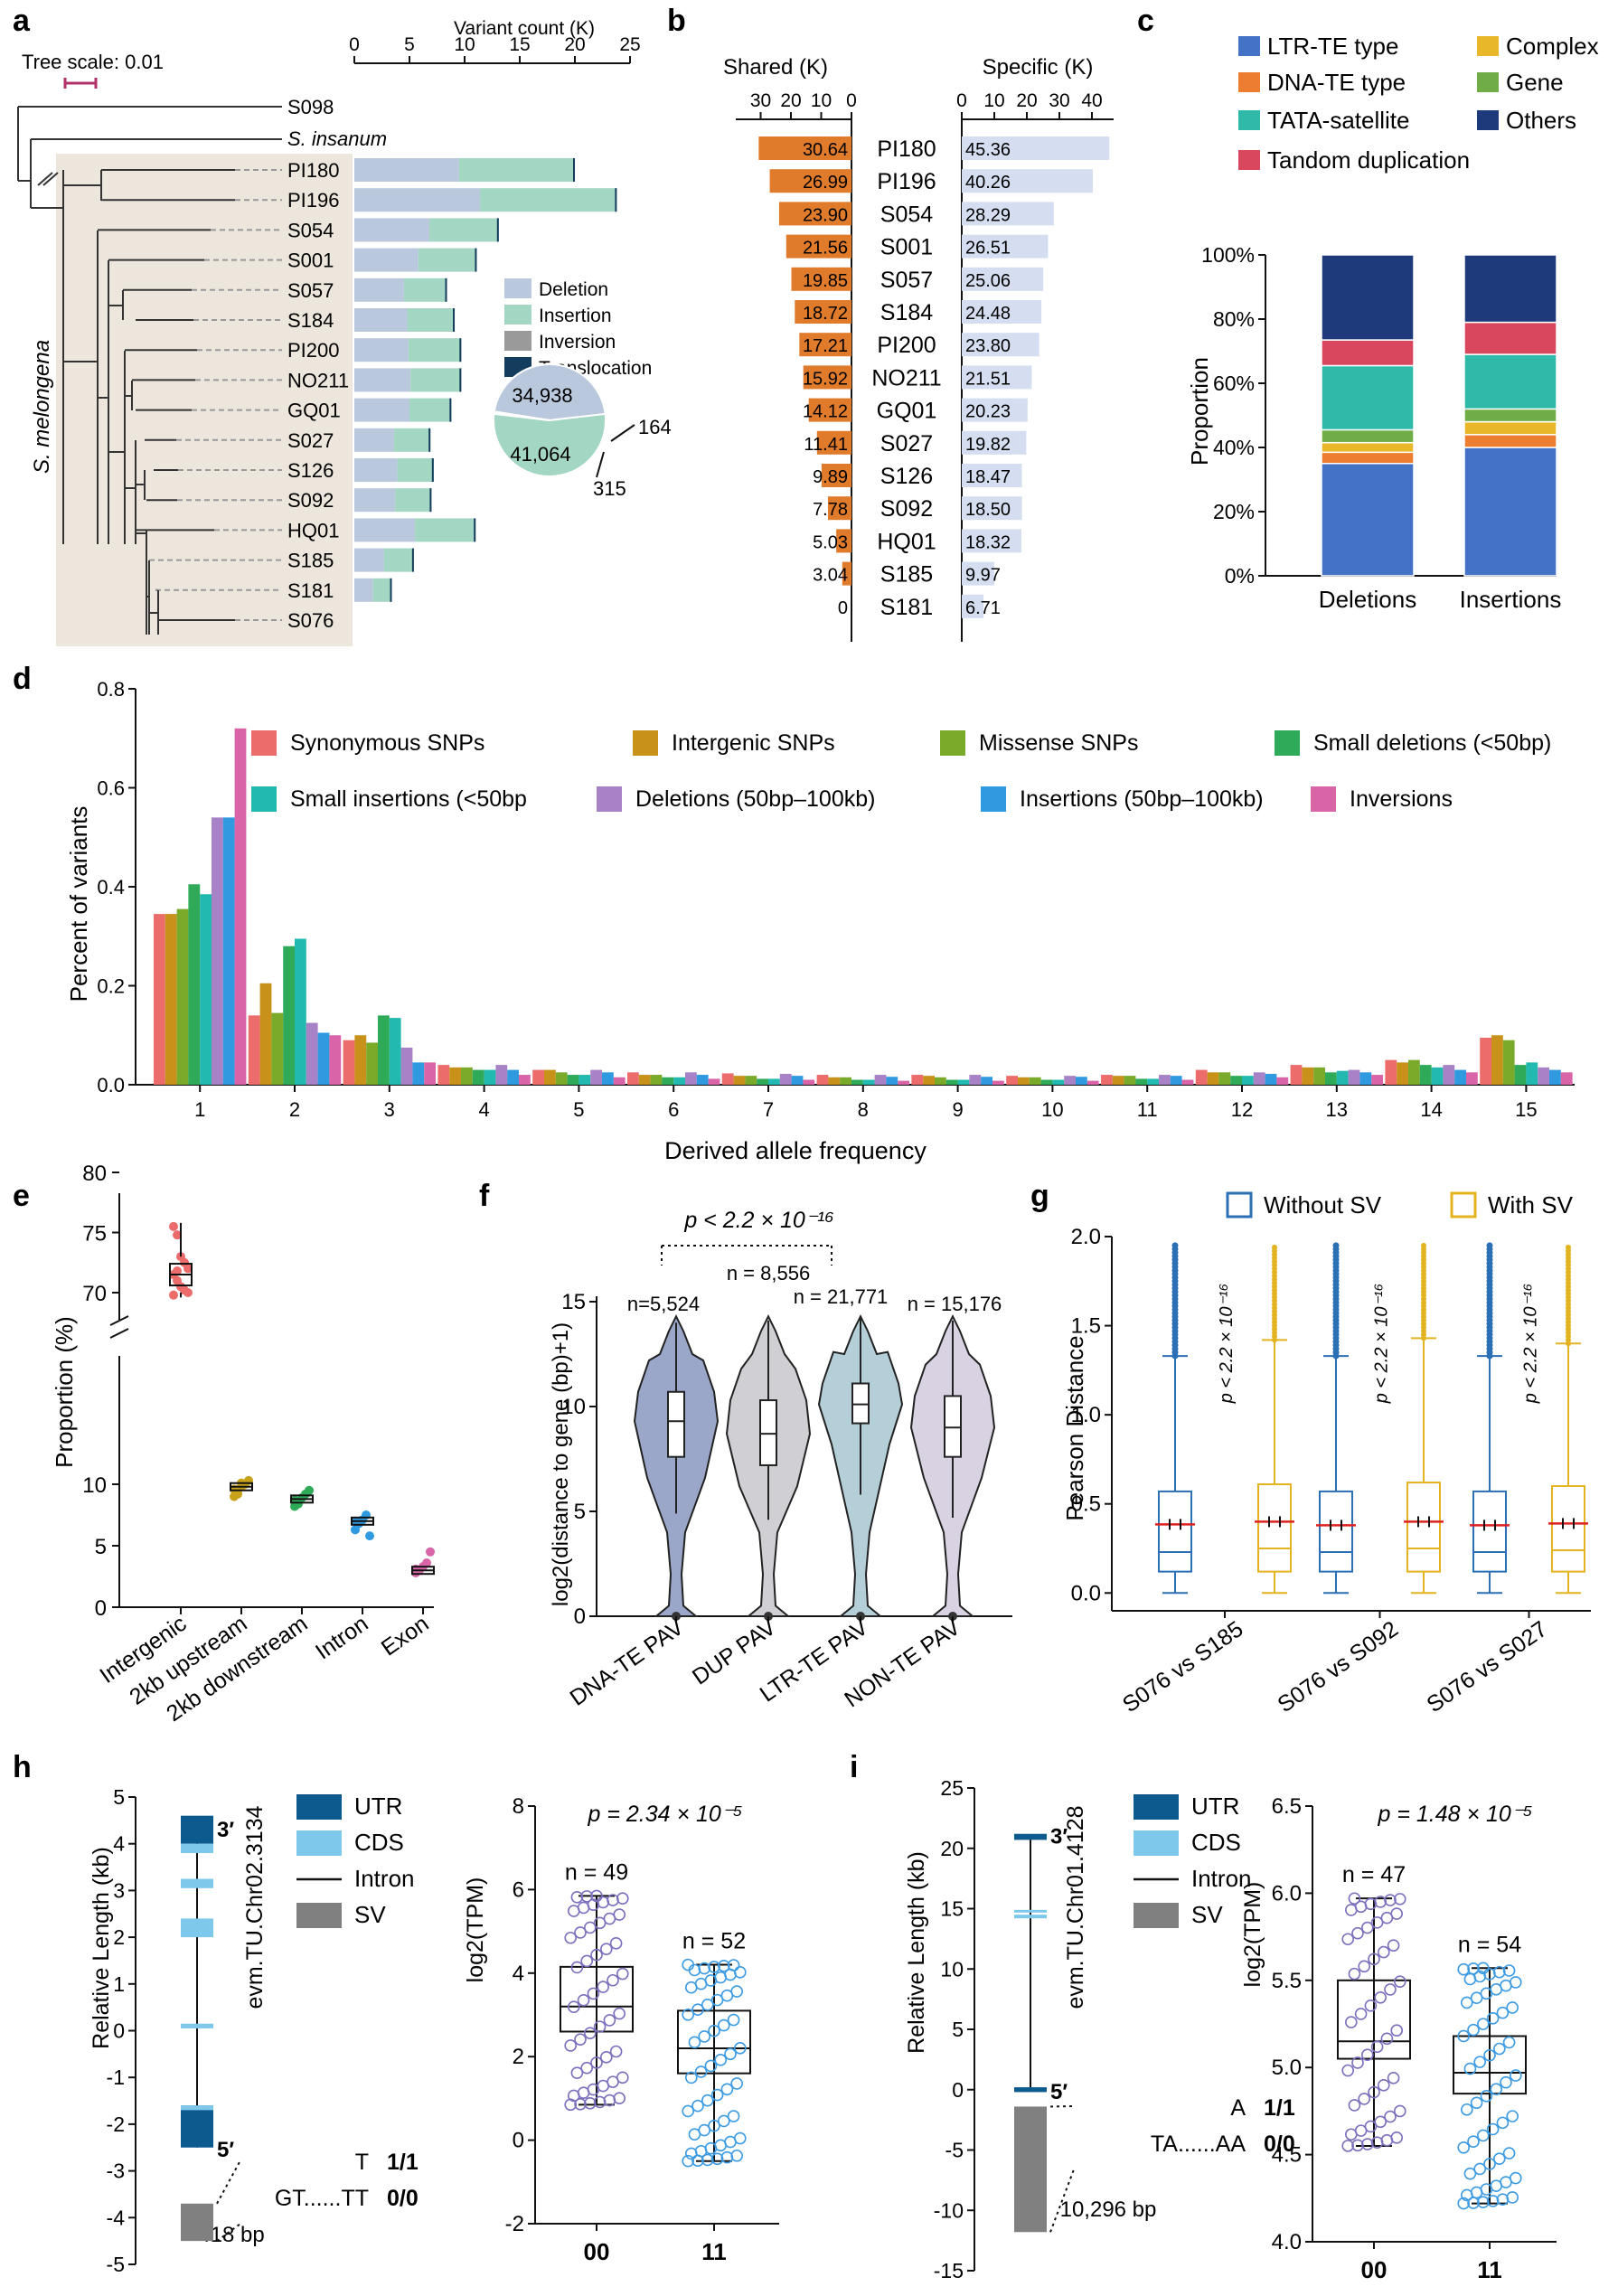 Image resolution: width=1618 pixels, height=2296 pixels. I want to click on gene-y-tick-label: -10, so click(949, 2210).